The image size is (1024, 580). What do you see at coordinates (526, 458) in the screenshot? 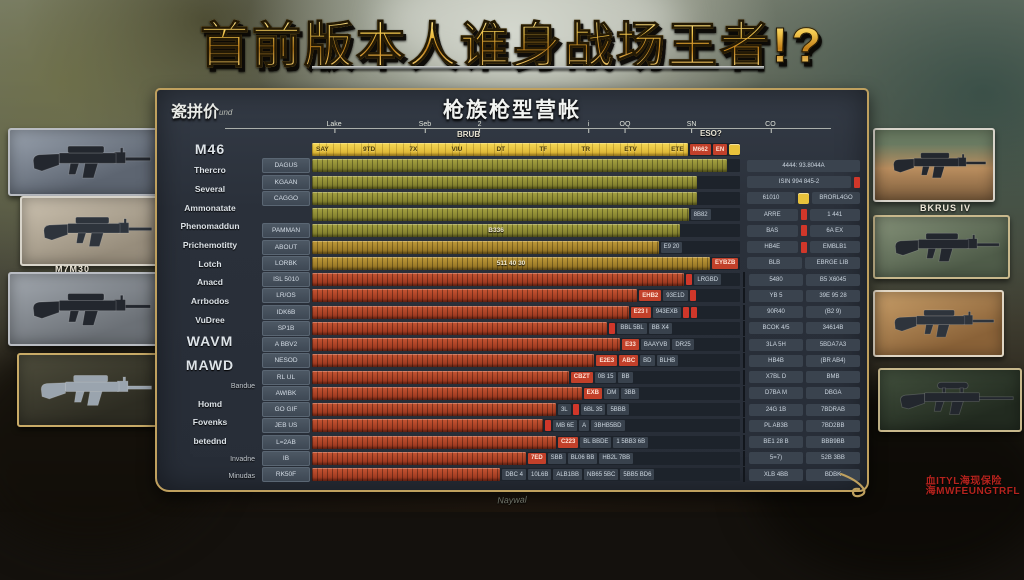
I see `bar-zone: 7ED SBB BL06 BB HB2L 7BB` at bounding box center [526, 458].